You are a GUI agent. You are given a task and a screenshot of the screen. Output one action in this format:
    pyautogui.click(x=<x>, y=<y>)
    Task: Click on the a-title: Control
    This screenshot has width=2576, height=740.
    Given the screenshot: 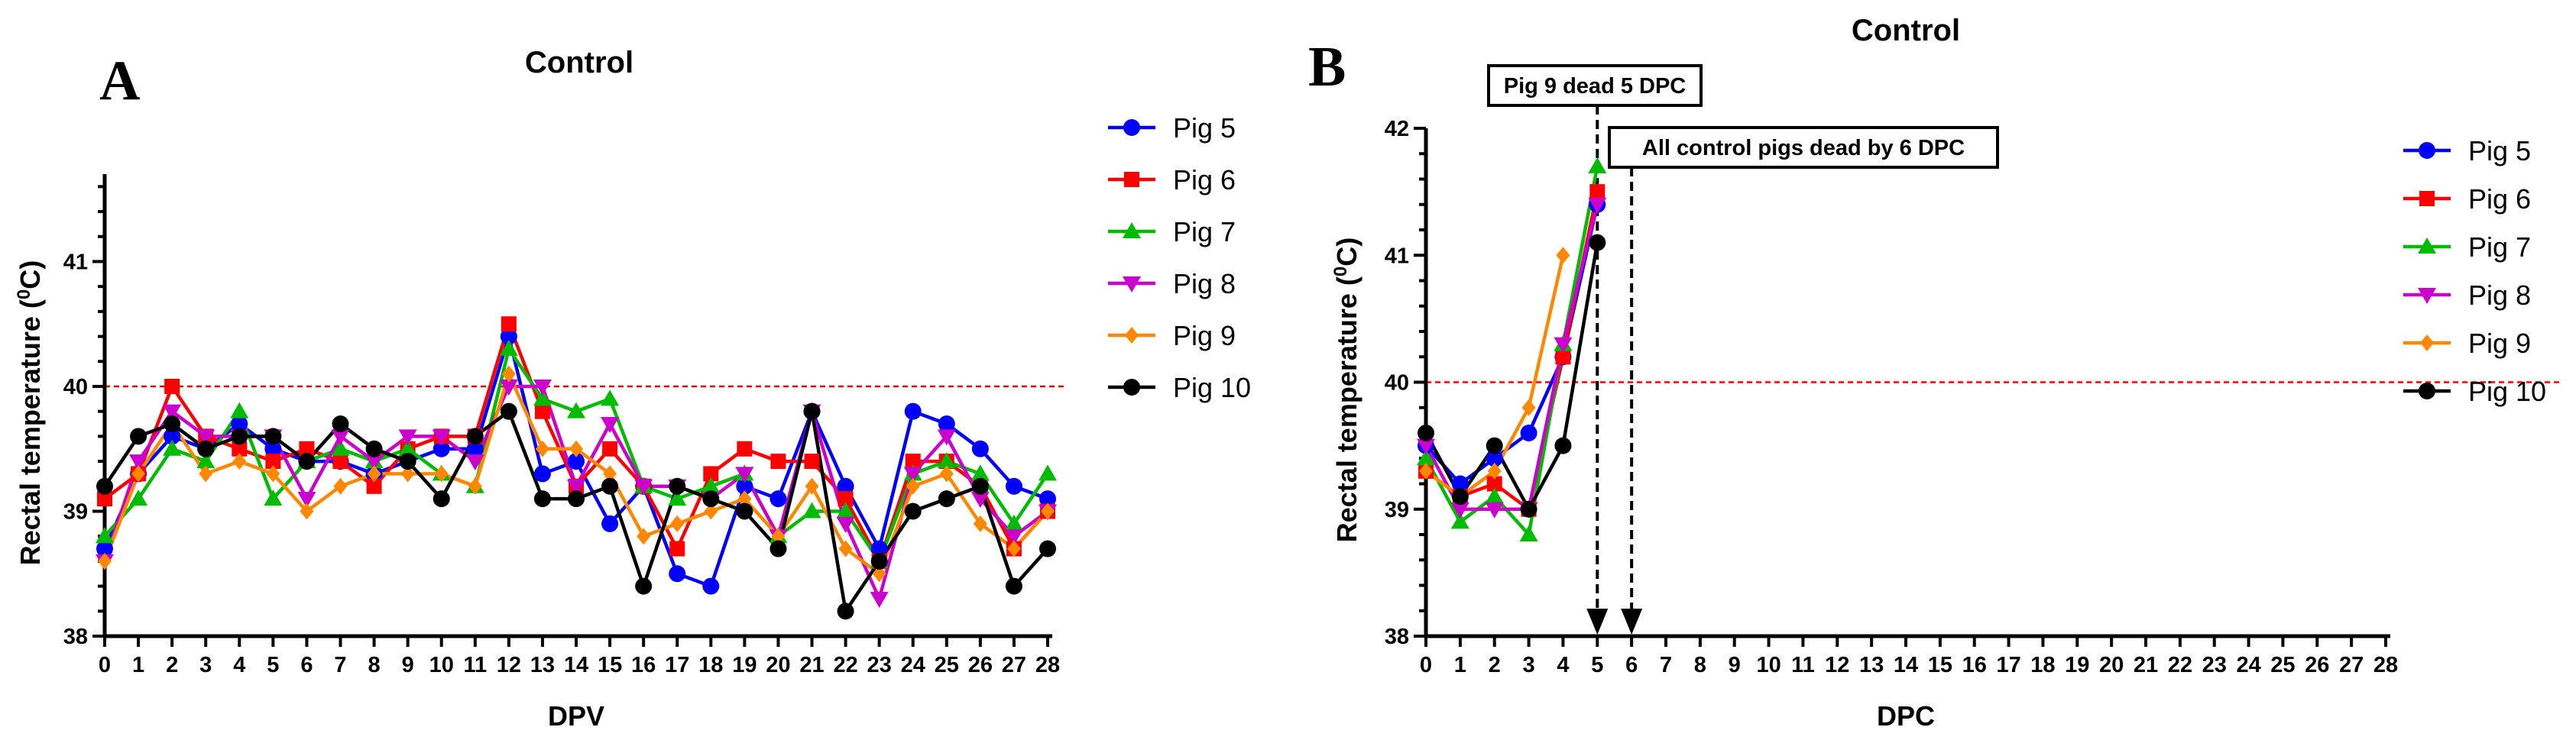 What is the action you would take?
    pyautogui.click(x=579, y=63)
    